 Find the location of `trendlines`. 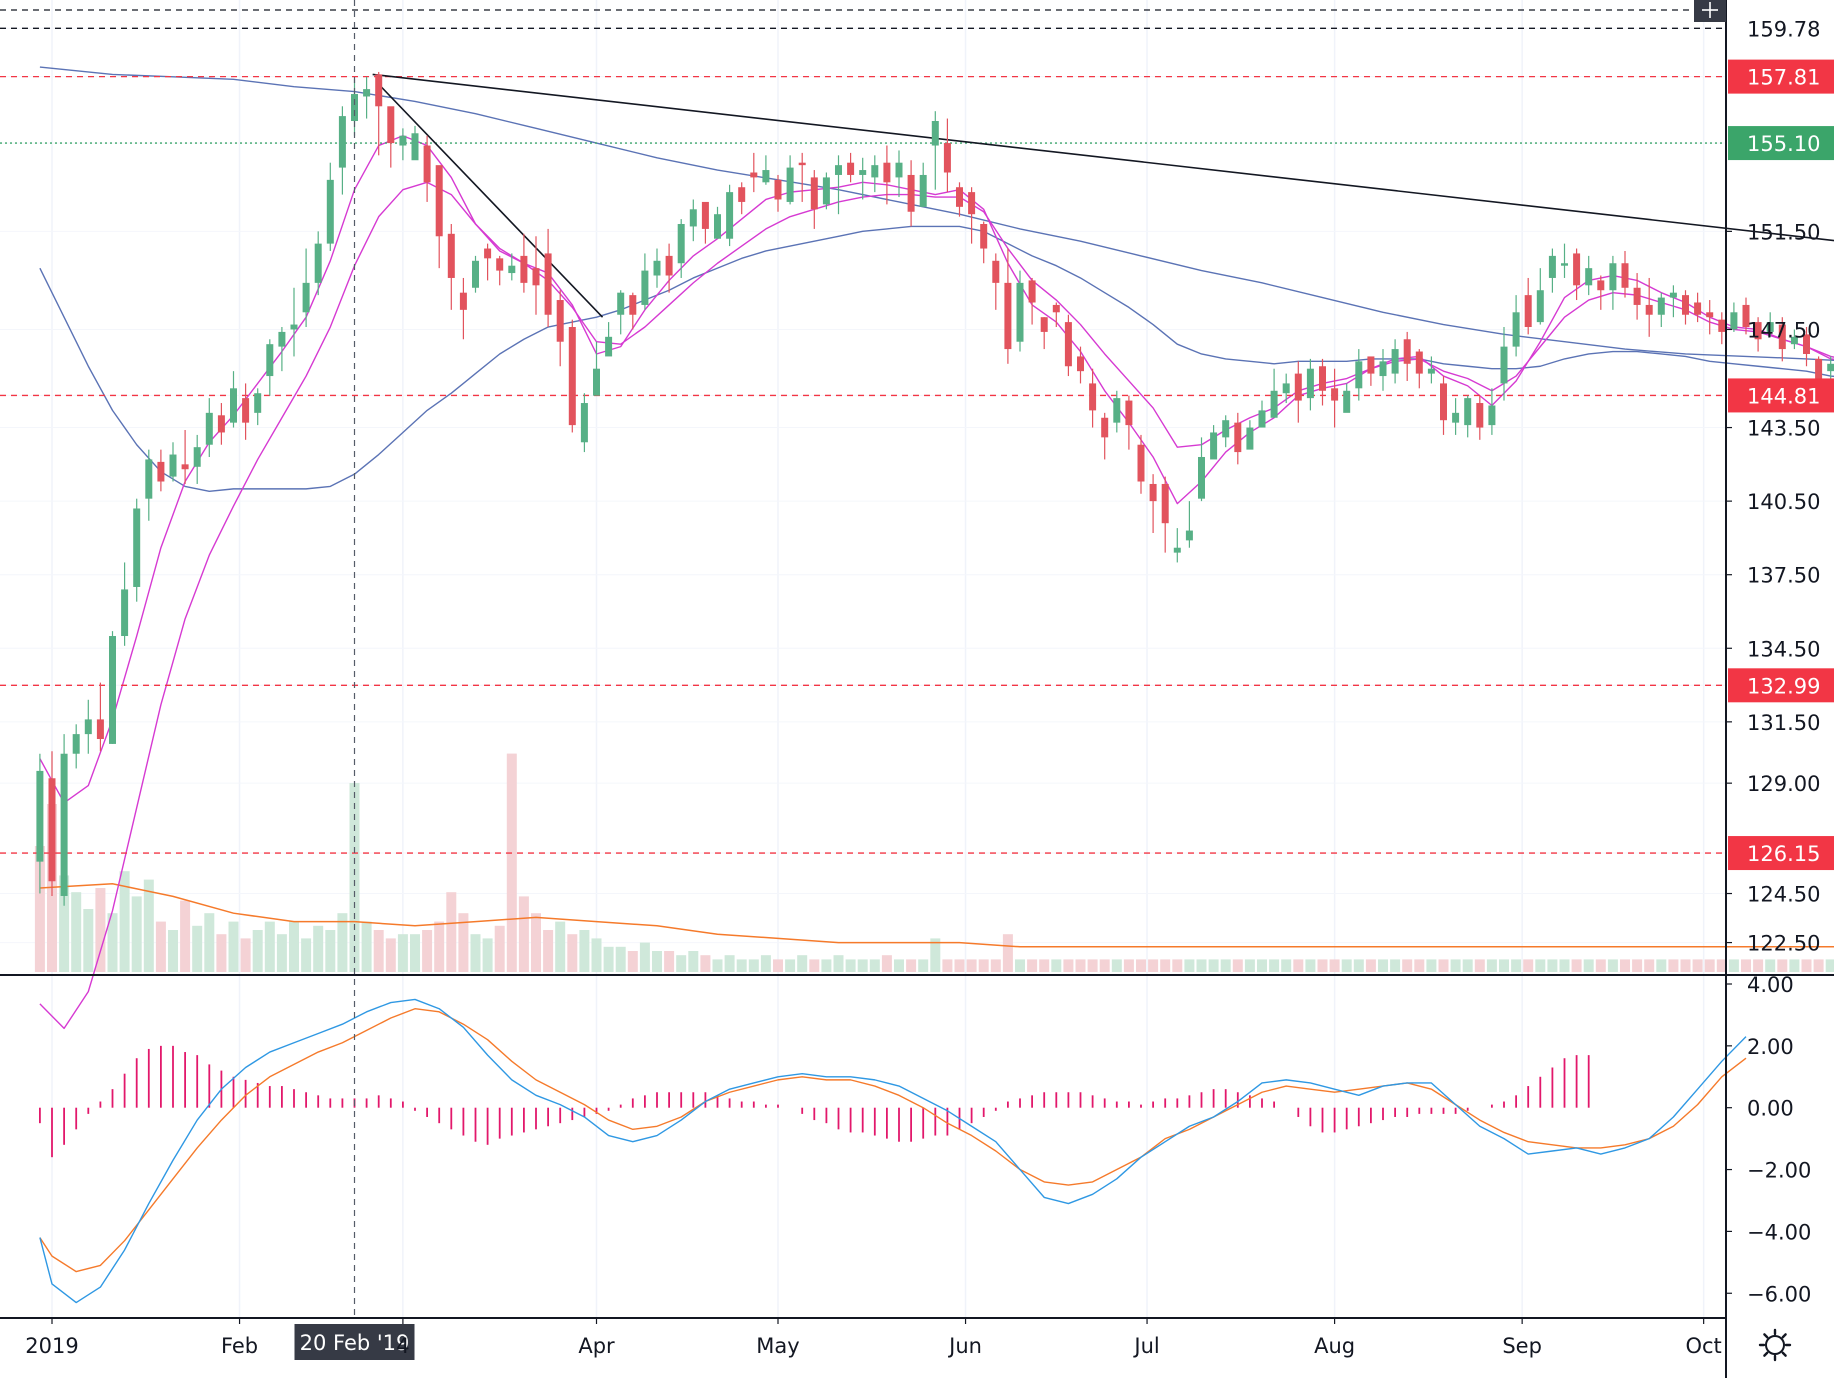

trendlines is located at coordinates (1103, 195).